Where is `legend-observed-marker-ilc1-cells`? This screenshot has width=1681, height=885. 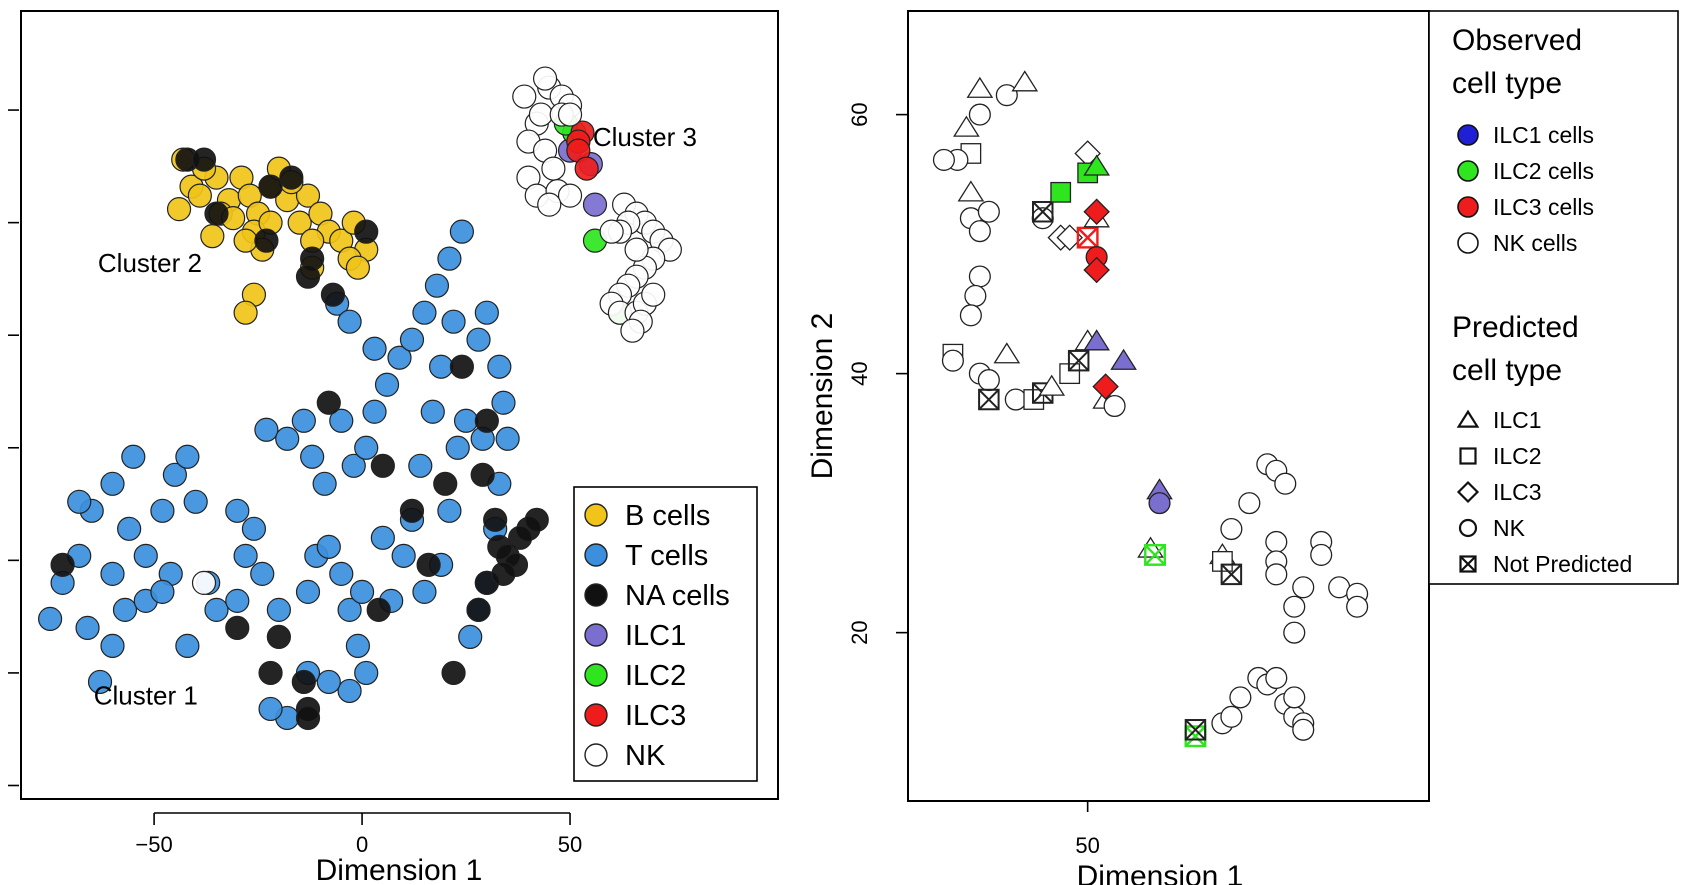 legend-observed-marker-ilc1-cells is located at coordinates (1468, 135).